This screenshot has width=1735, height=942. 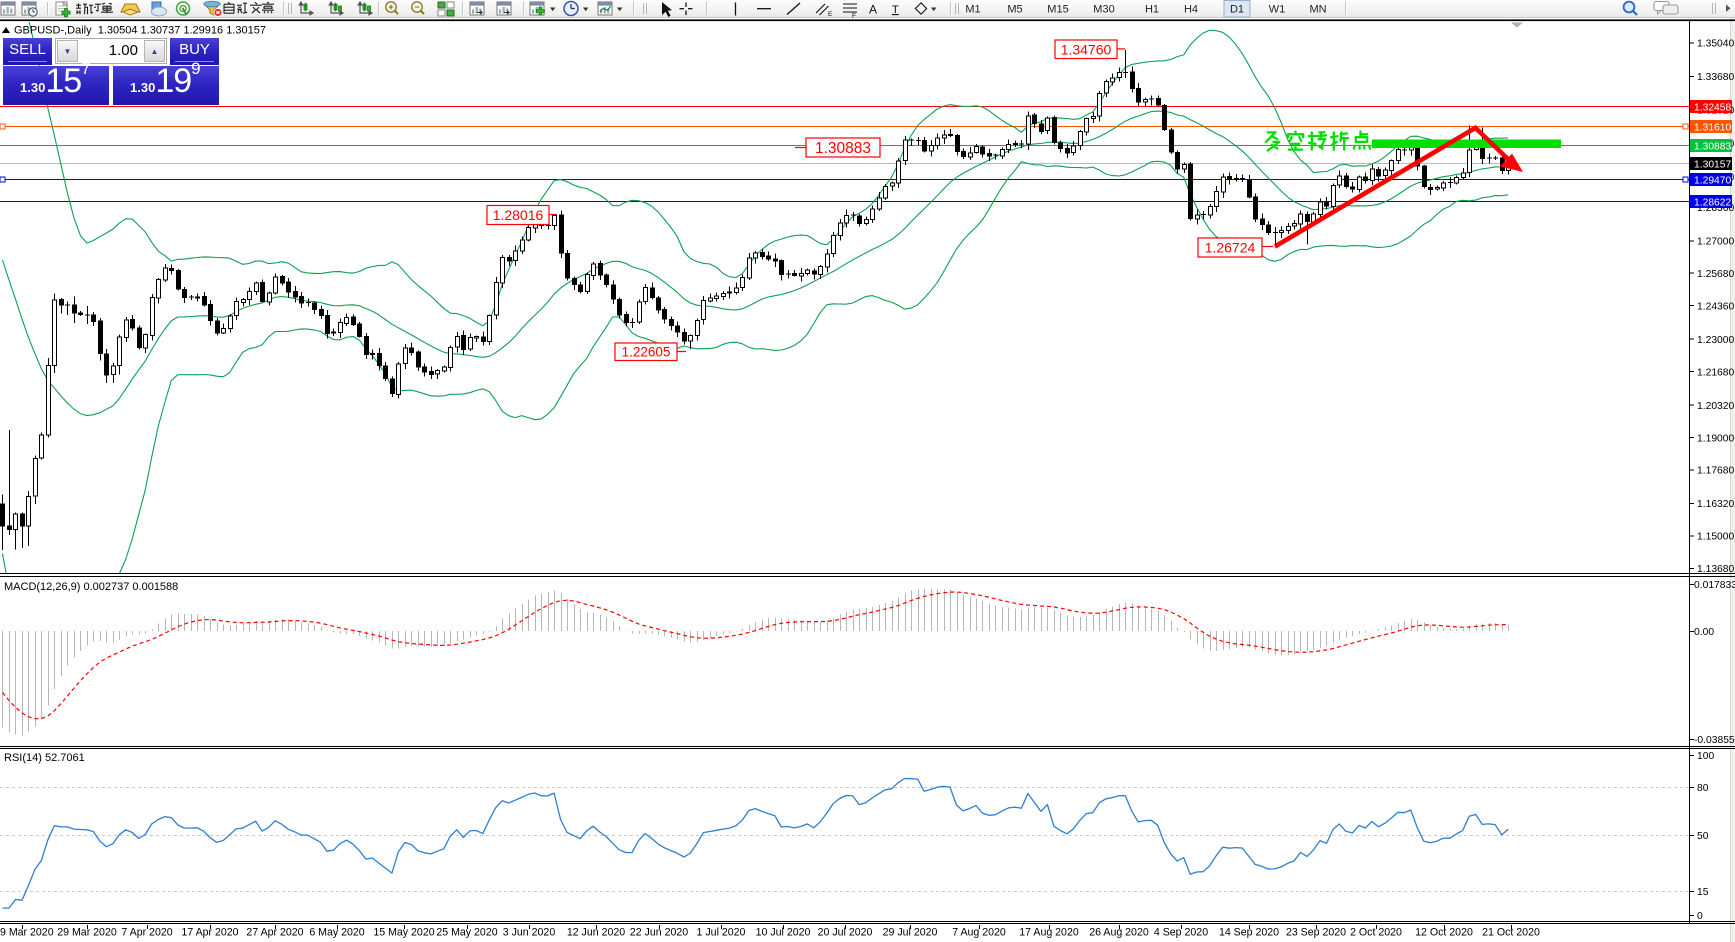 I want to click on svg-text: 1.24360, so click(x=1715, y=306).